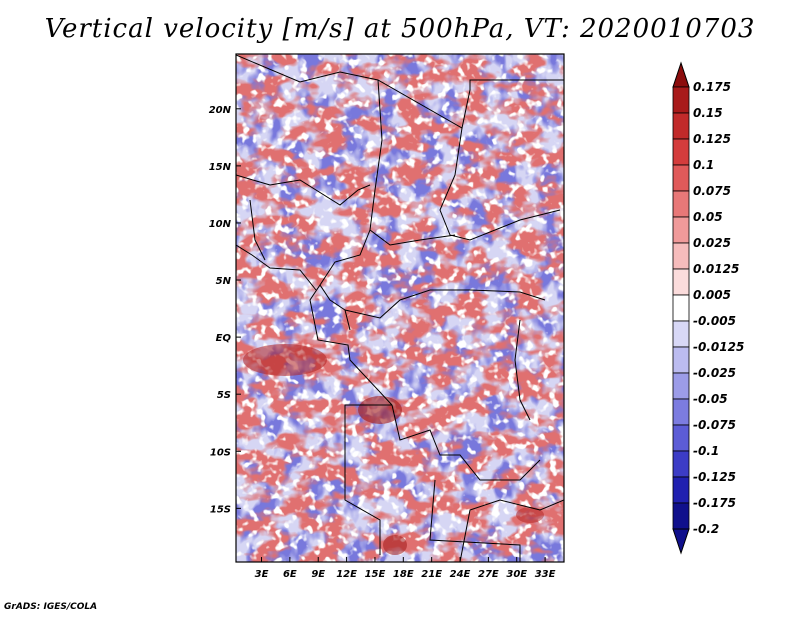 The height and width of the screenshot is (618, 800). What do you see at coordinates (712, 139) in the screenshot?
I see `colorbar-label: 0.125` at bounding box center [712, 139].